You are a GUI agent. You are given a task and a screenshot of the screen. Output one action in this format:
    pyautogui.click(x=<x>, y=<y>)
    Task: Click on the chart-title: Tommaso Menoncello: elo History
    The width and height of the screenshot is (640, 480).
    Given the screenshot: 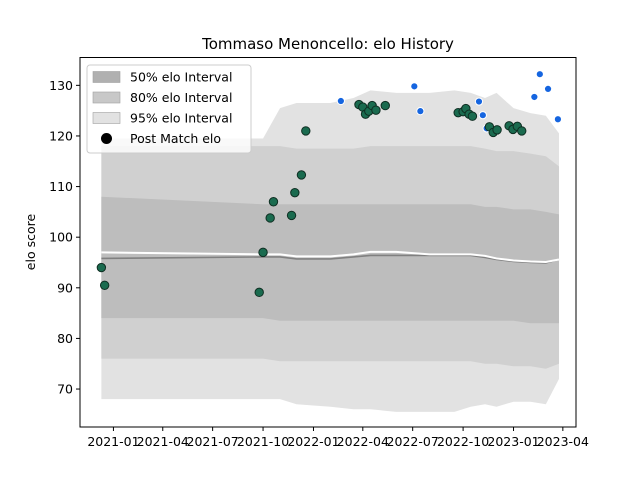 What is the action you would take?
    pyautogui.click(x=327, y=44)
    